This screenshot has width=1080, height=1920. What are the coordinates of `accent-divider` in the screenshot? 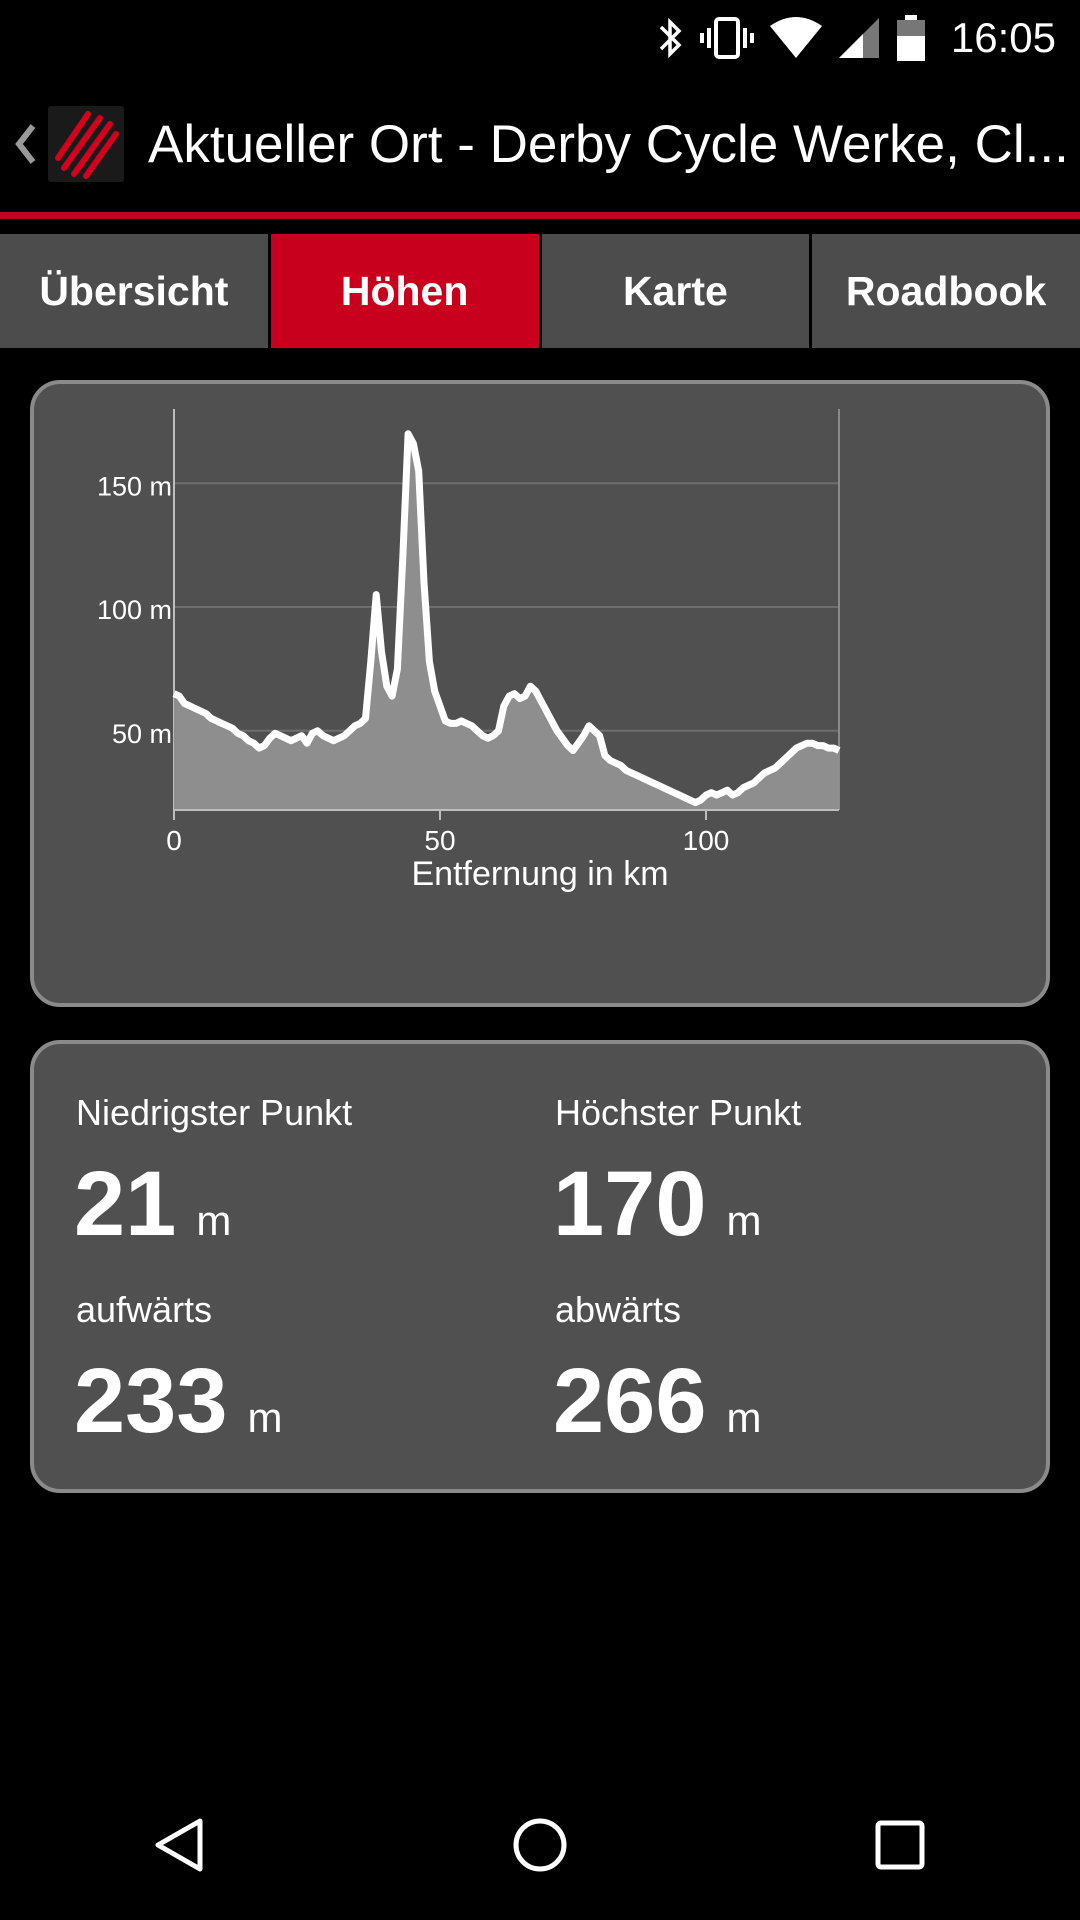 It's located at (540, 215).